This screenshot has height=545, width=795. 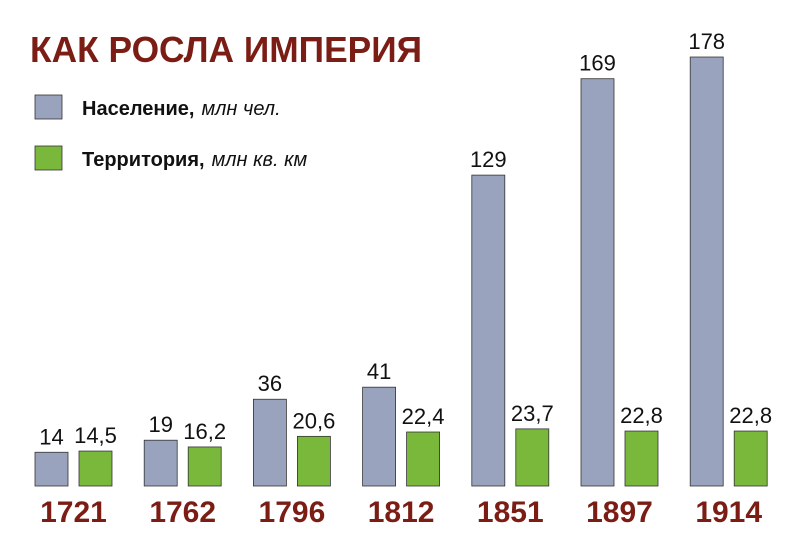 I want to click on value-label: 16,2, so click(x=204, y=431).